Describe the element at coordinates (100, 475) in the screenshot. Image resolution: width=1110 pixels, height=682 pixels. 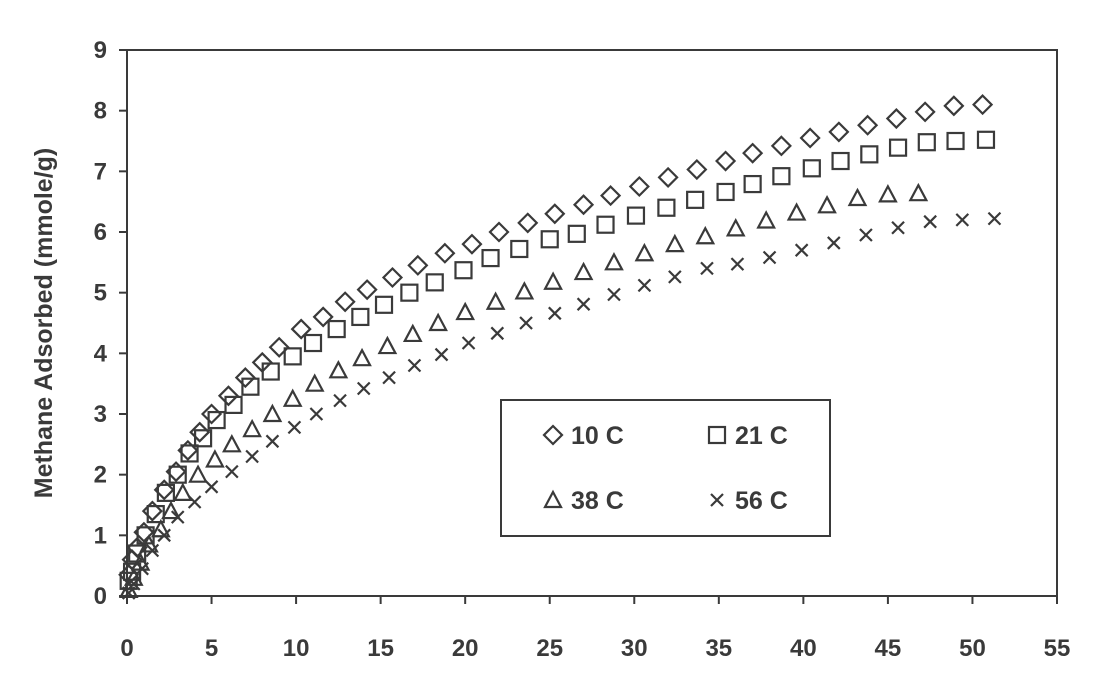
I see `y-tick-label: 2` at that location.